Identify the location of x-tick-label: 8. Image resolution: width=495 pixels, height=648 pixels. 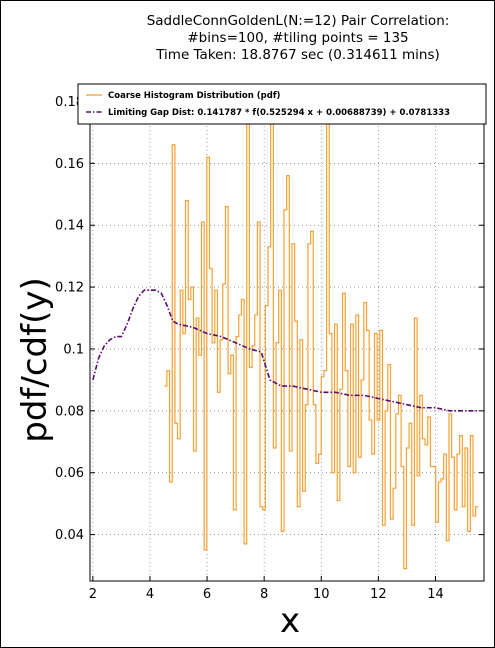
(264, 594).